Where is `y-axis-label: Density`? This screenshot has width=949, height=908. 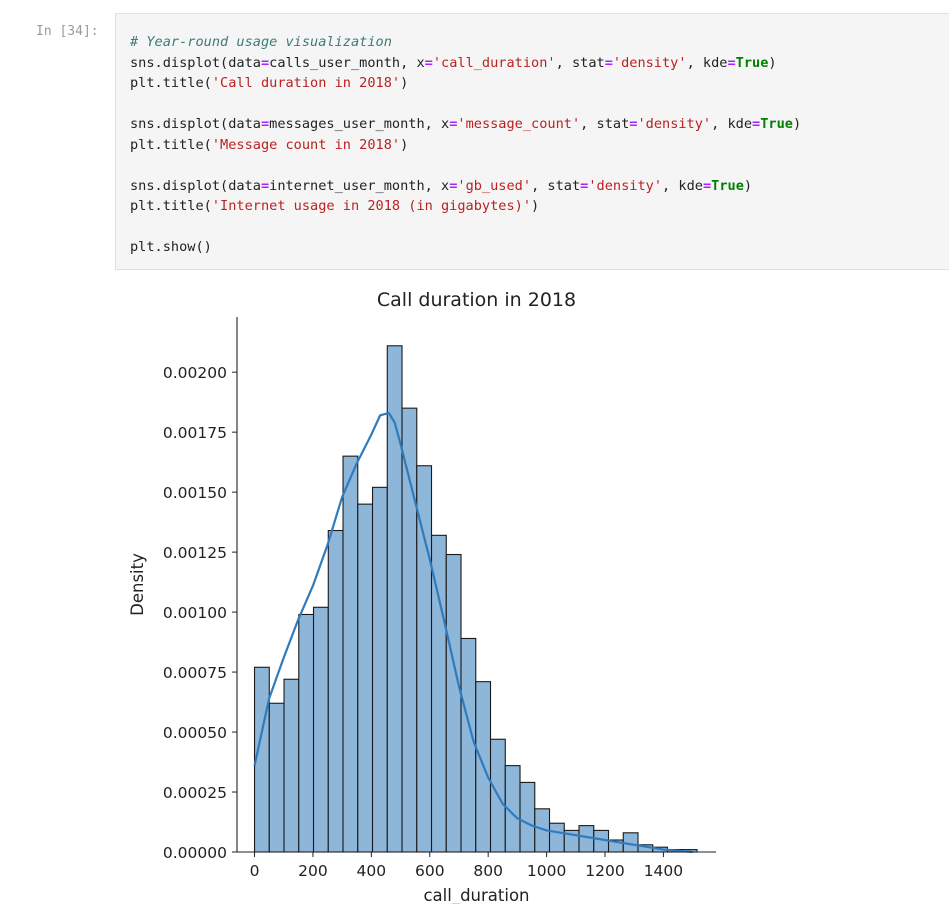
y-axis-label: Density is located at coordinates (137, 584).